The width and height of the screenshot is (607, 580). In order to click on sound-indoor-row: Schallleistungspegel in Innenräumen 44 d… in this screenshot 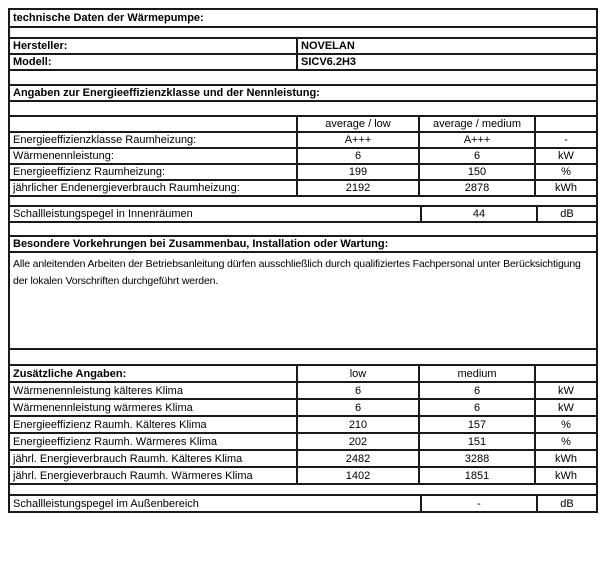, I will do `click(303, 213)`.